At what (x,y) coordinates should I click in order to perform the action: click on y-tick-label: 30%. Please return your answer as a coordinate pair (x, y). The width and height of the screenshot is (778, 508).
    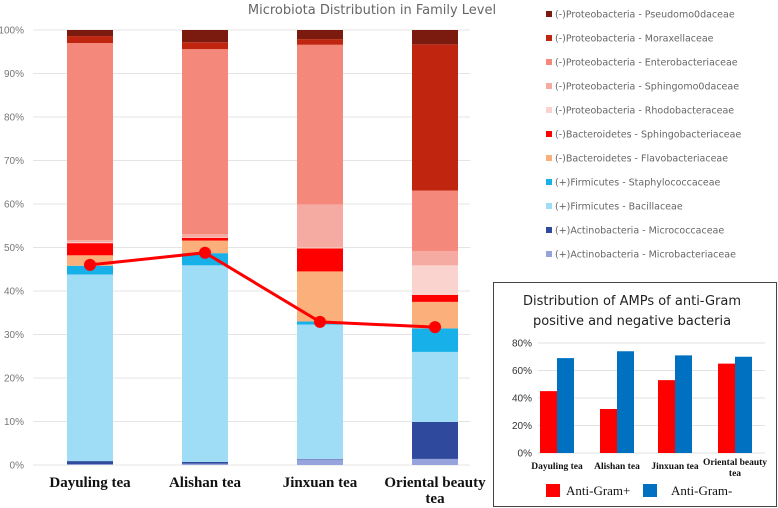
    Looking at the image, I should click on (14, 335).